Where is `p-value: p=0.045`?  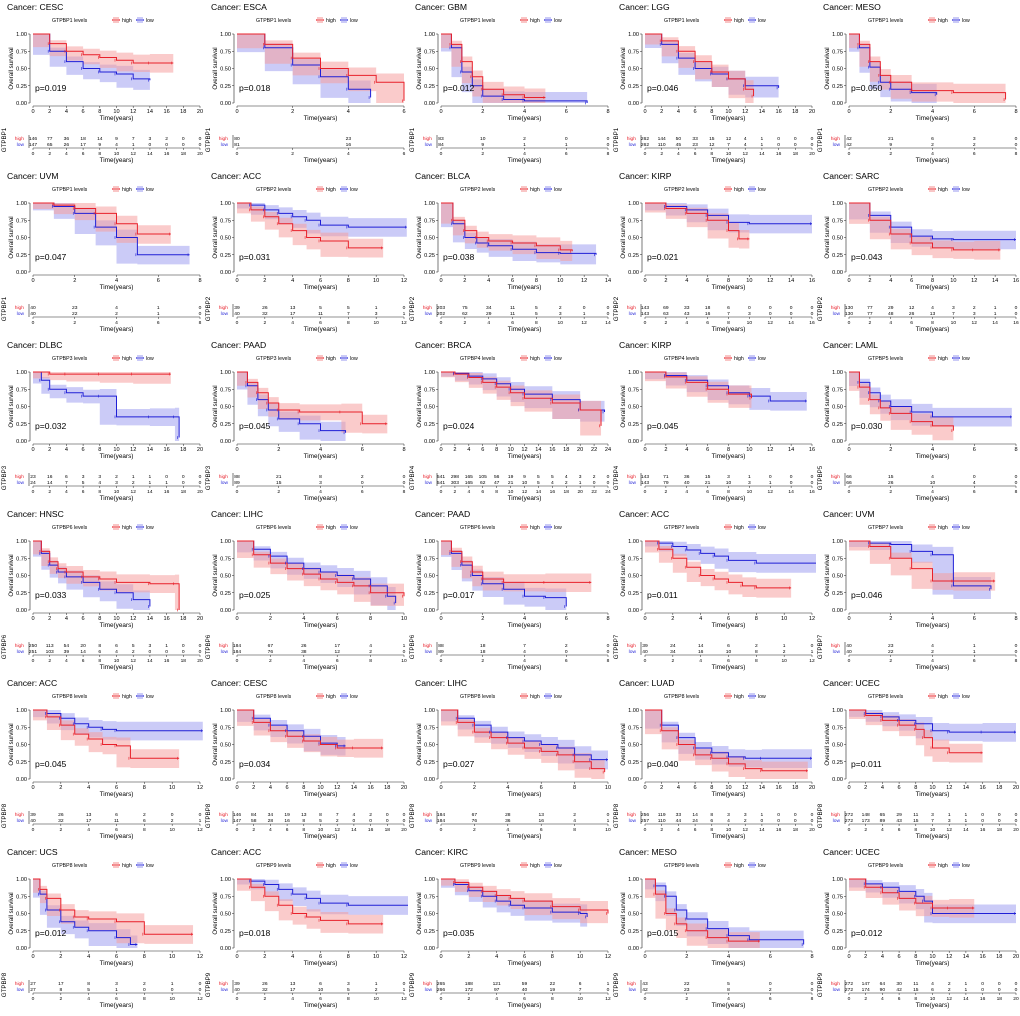
p-value: p=0.045 is located at coordinates (663, 426).